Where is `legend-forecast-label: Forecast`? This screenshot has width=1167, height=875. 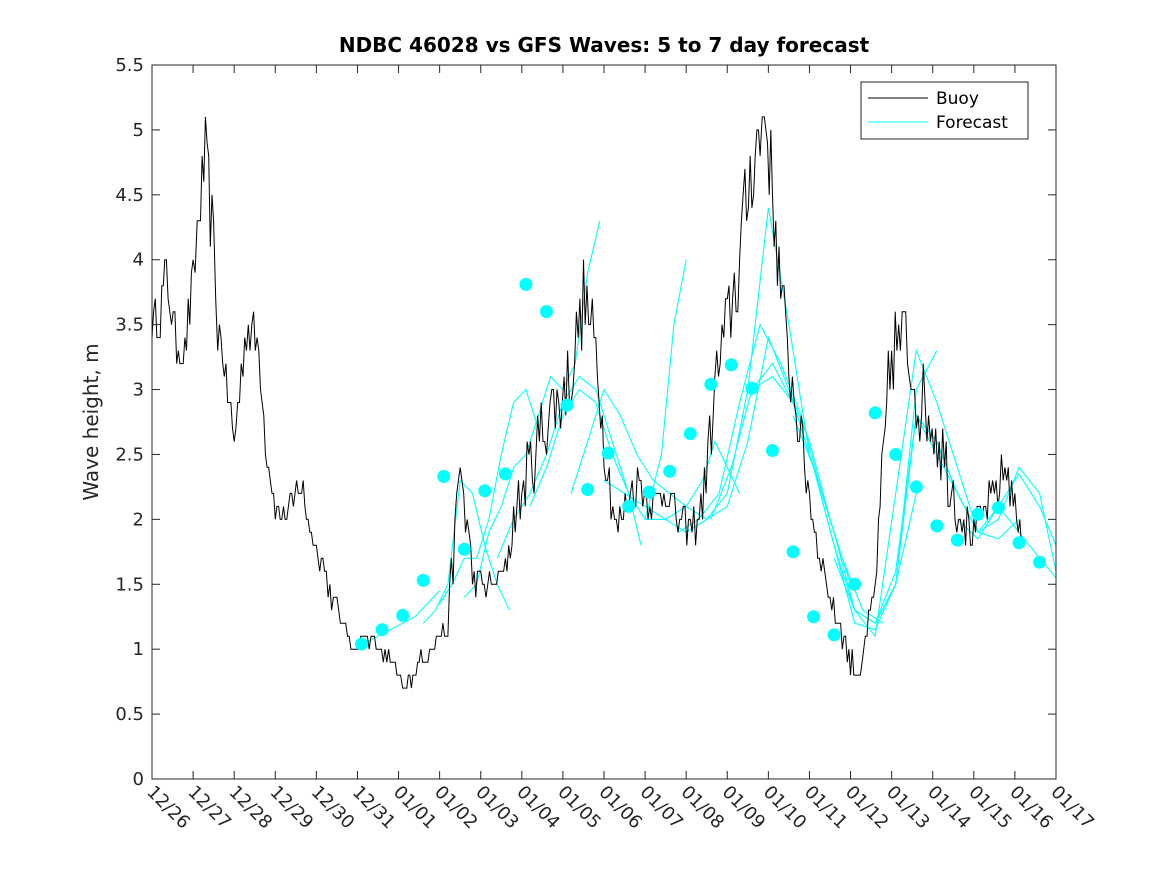 legend-forecast-label: Forecast is located at coordinates (972, 123).